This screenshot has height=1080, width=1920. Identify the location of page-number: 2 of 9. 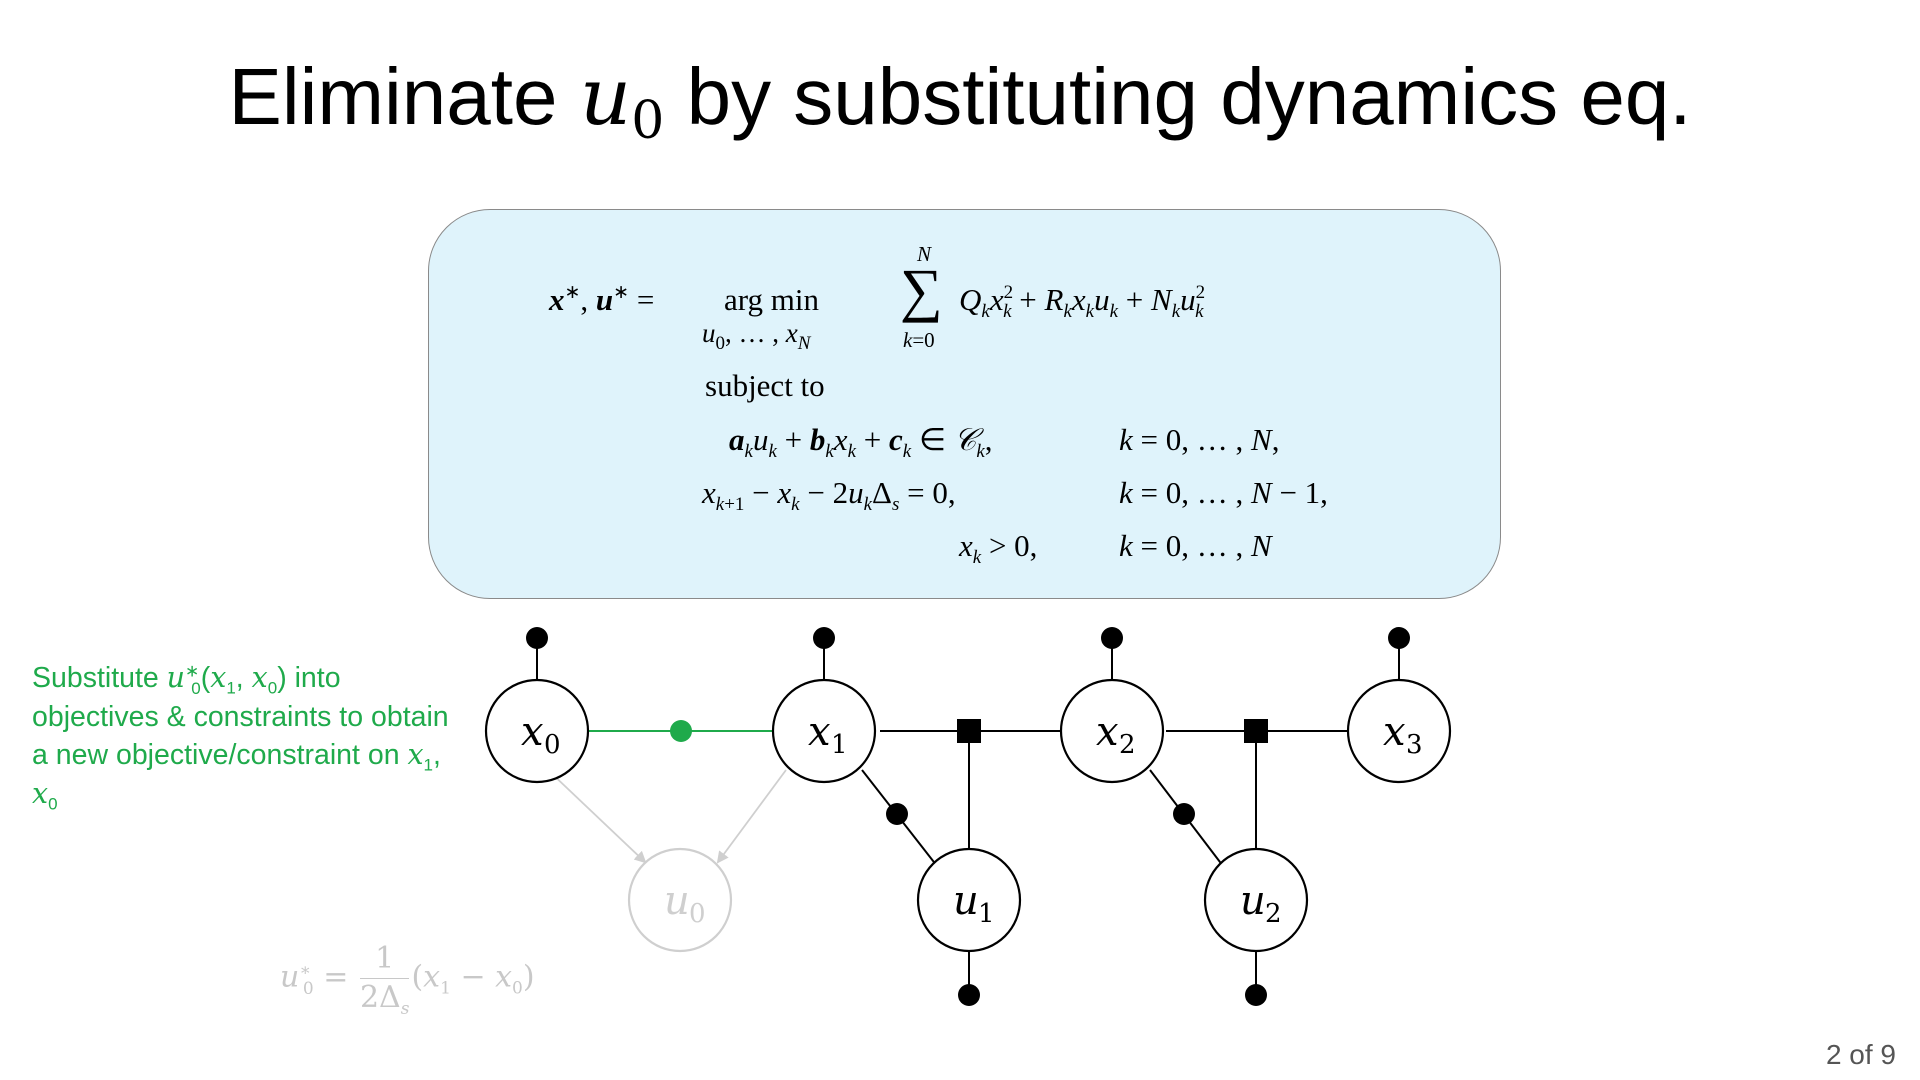
(1860, 1054).